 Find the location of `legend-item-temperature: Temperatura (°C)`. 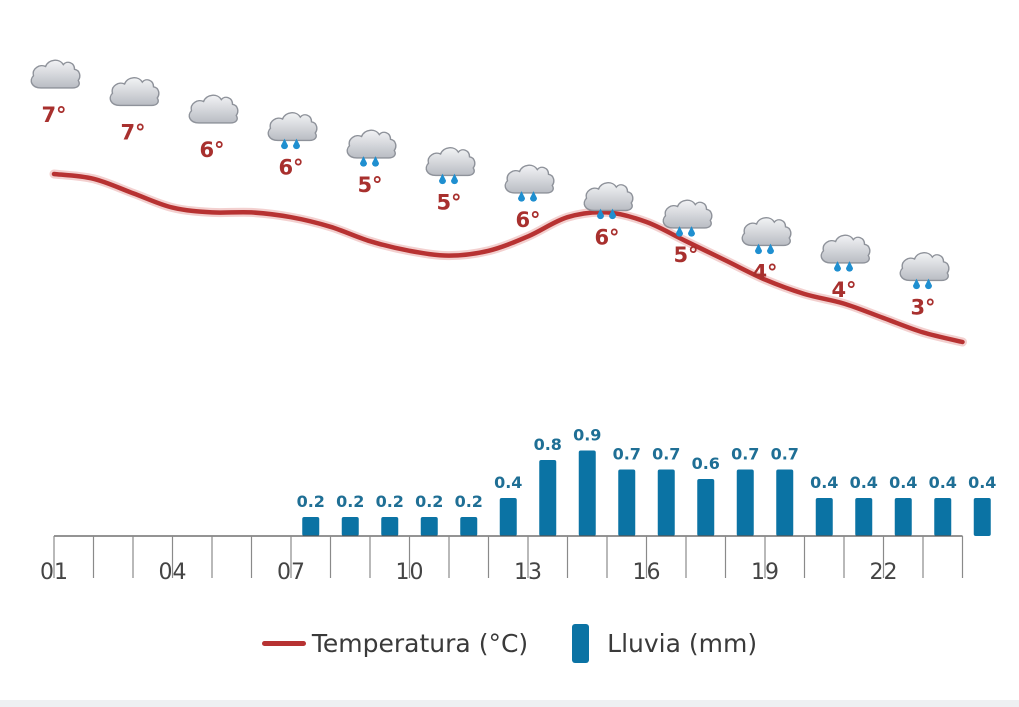

legend-item-temperature: Temperatura (°C) is located at coordinates (395, 643).